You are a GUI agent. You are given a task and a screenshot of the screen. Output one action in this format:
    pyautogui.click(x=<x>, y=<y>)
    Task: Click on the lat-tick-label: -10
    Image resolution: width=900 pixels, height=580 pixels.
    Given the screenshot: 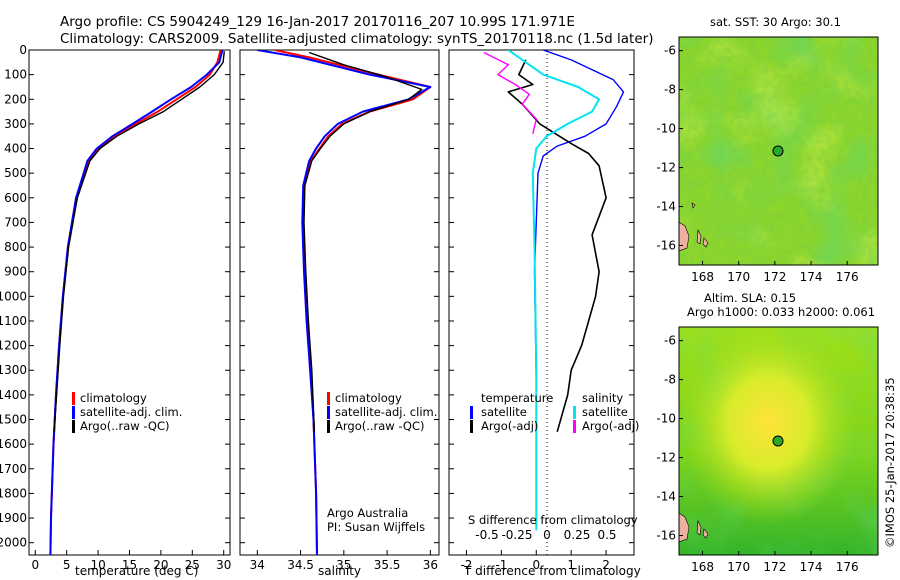 What is the action you would take?
    pyautogui.click(x=666, y=419)
    